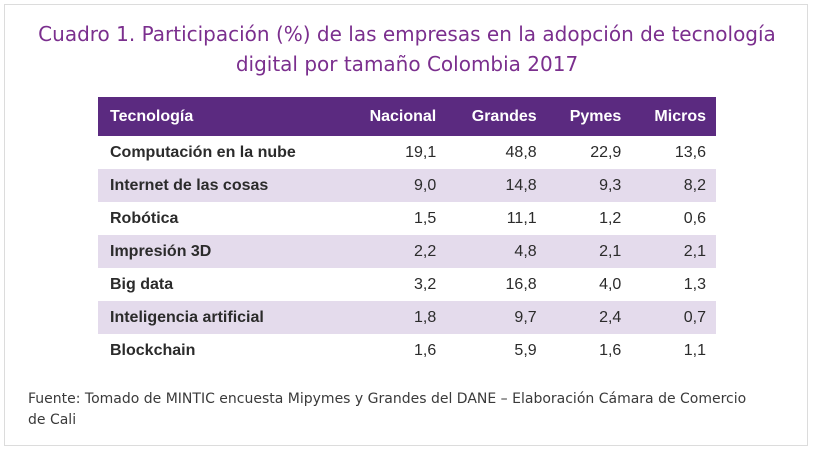 Image resolution: width=814 pixels, height=452 pixels. What do you see at coordinates (589, 284) in the screenshot?
I see `cell-pymes: 4,0` at bounding box center [589, 284].